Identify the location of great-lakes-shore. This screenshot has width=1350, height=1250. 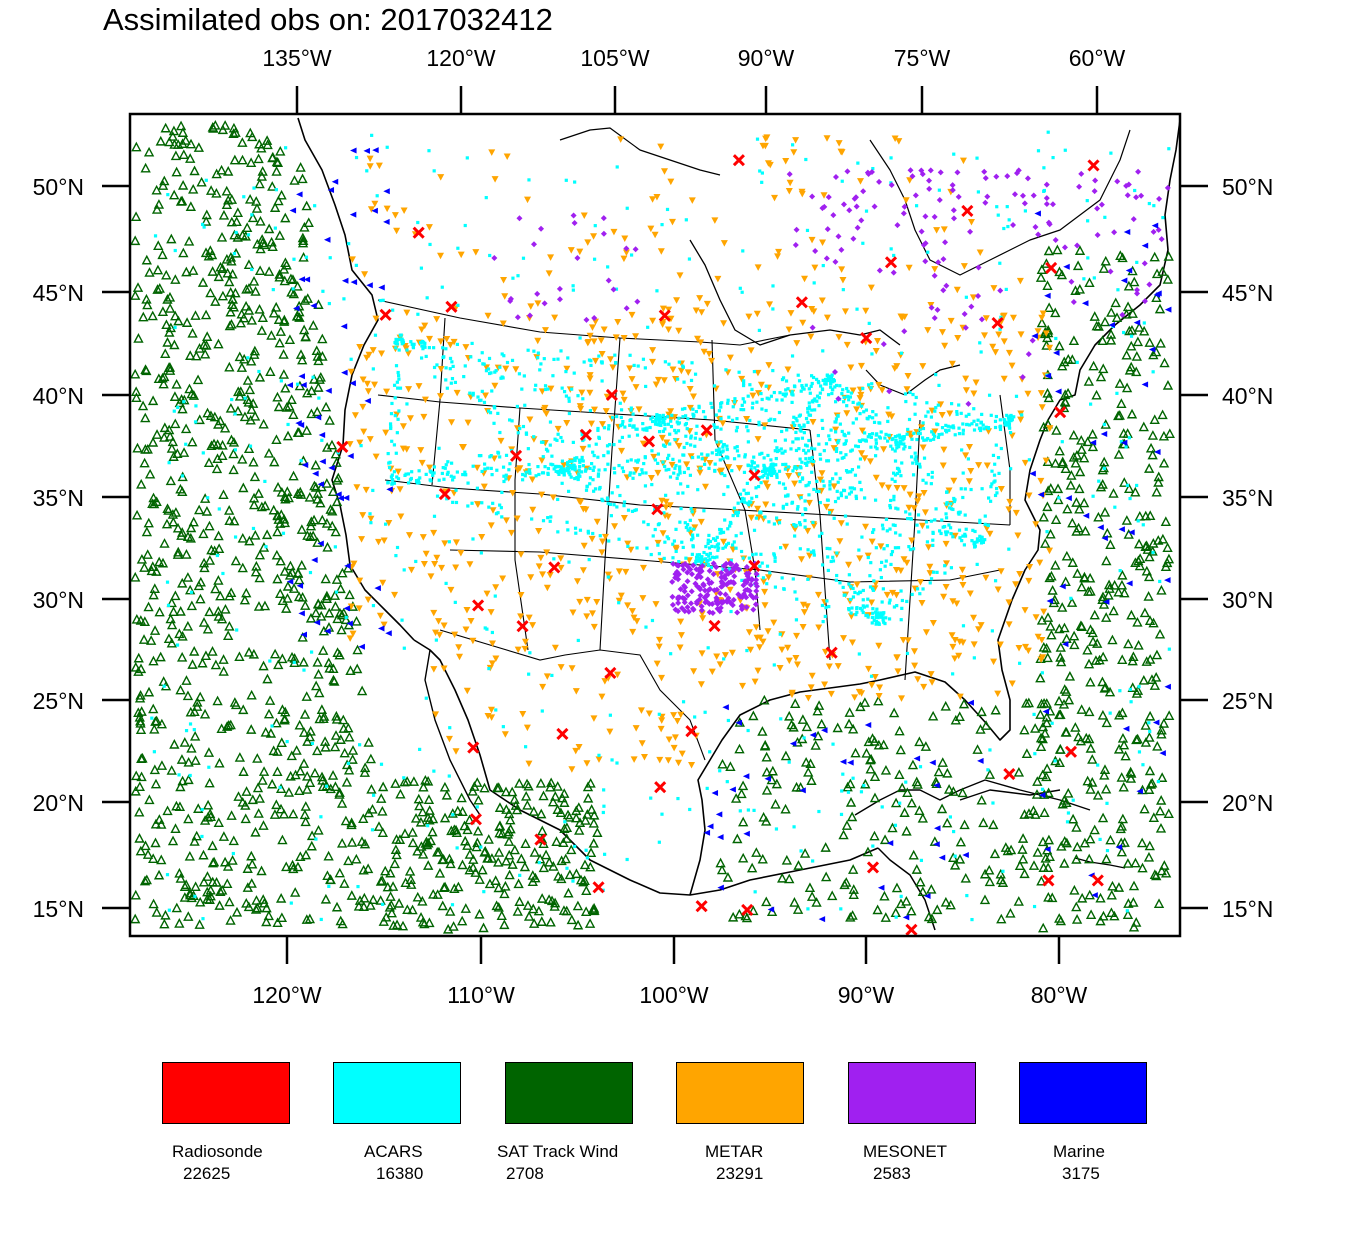
(795, 292).